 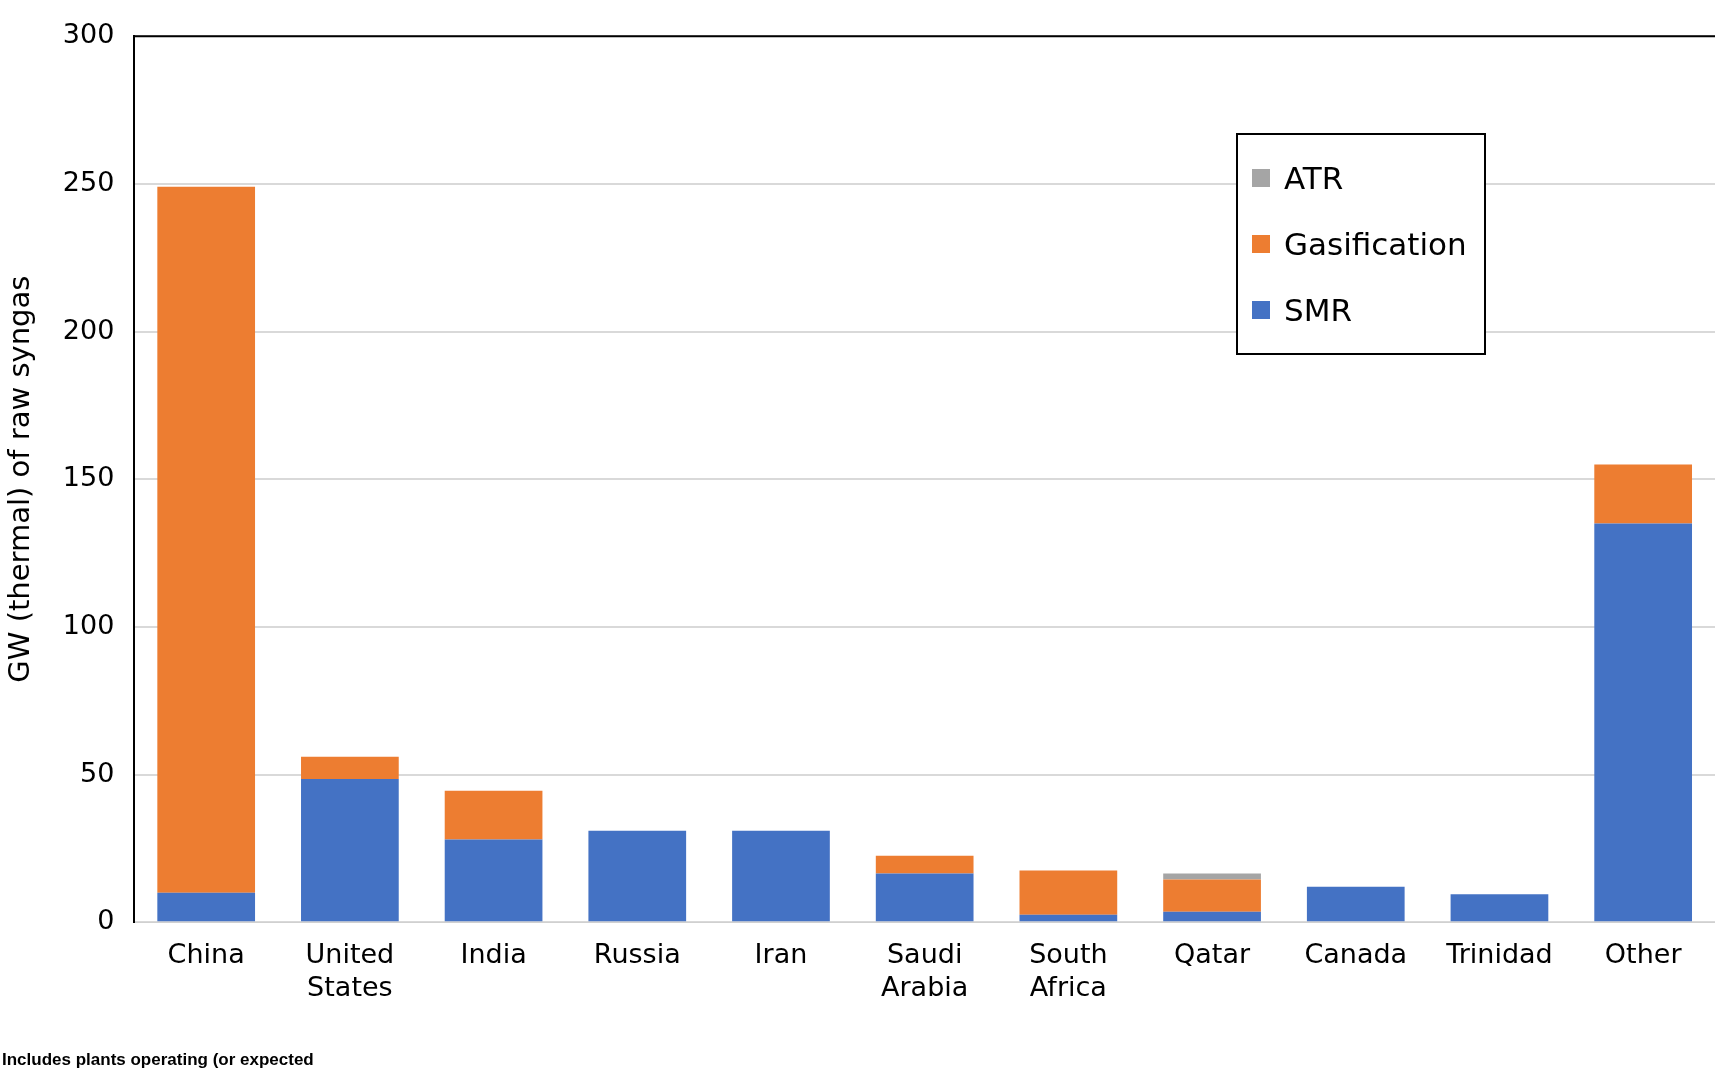 What do you see at coordinates (18, 479) in the screenshot?
I see `y-axis-title: GW (thermal) of raw syngas` at bounding box center [18, 479].